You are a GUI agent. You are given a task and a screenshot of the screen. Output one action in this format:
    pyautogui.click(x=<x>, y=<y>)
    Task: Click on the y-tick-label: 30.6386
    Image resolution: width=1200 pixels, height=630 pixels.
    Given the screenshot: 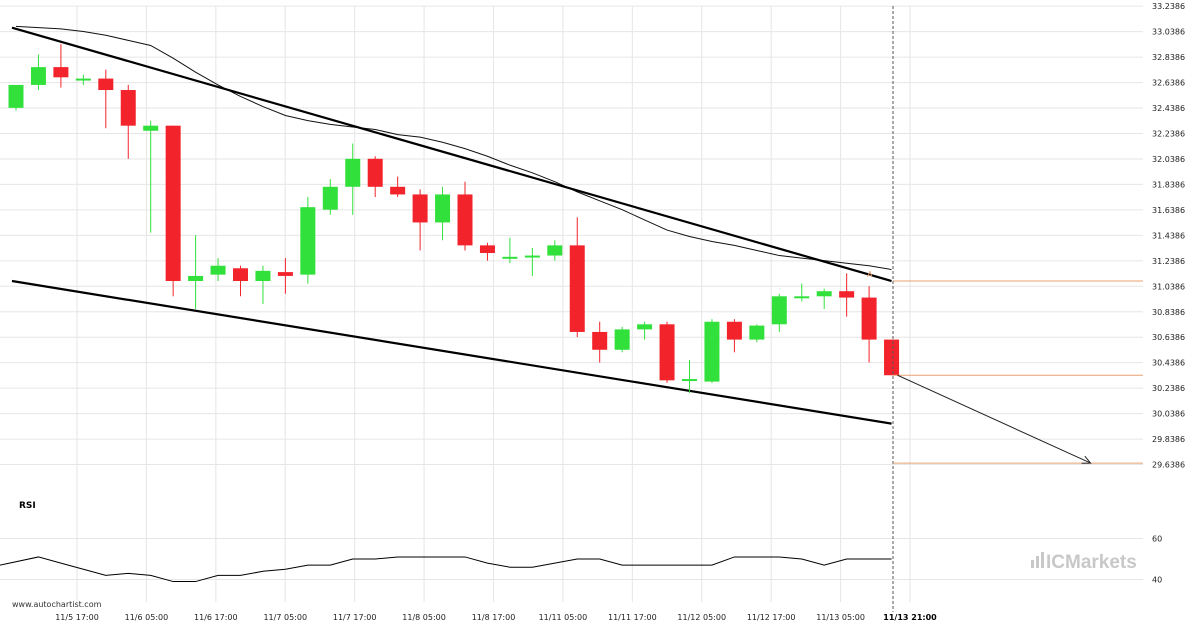 What is the action you would take?
    pyautogui.click(x=1168, y=337)
    